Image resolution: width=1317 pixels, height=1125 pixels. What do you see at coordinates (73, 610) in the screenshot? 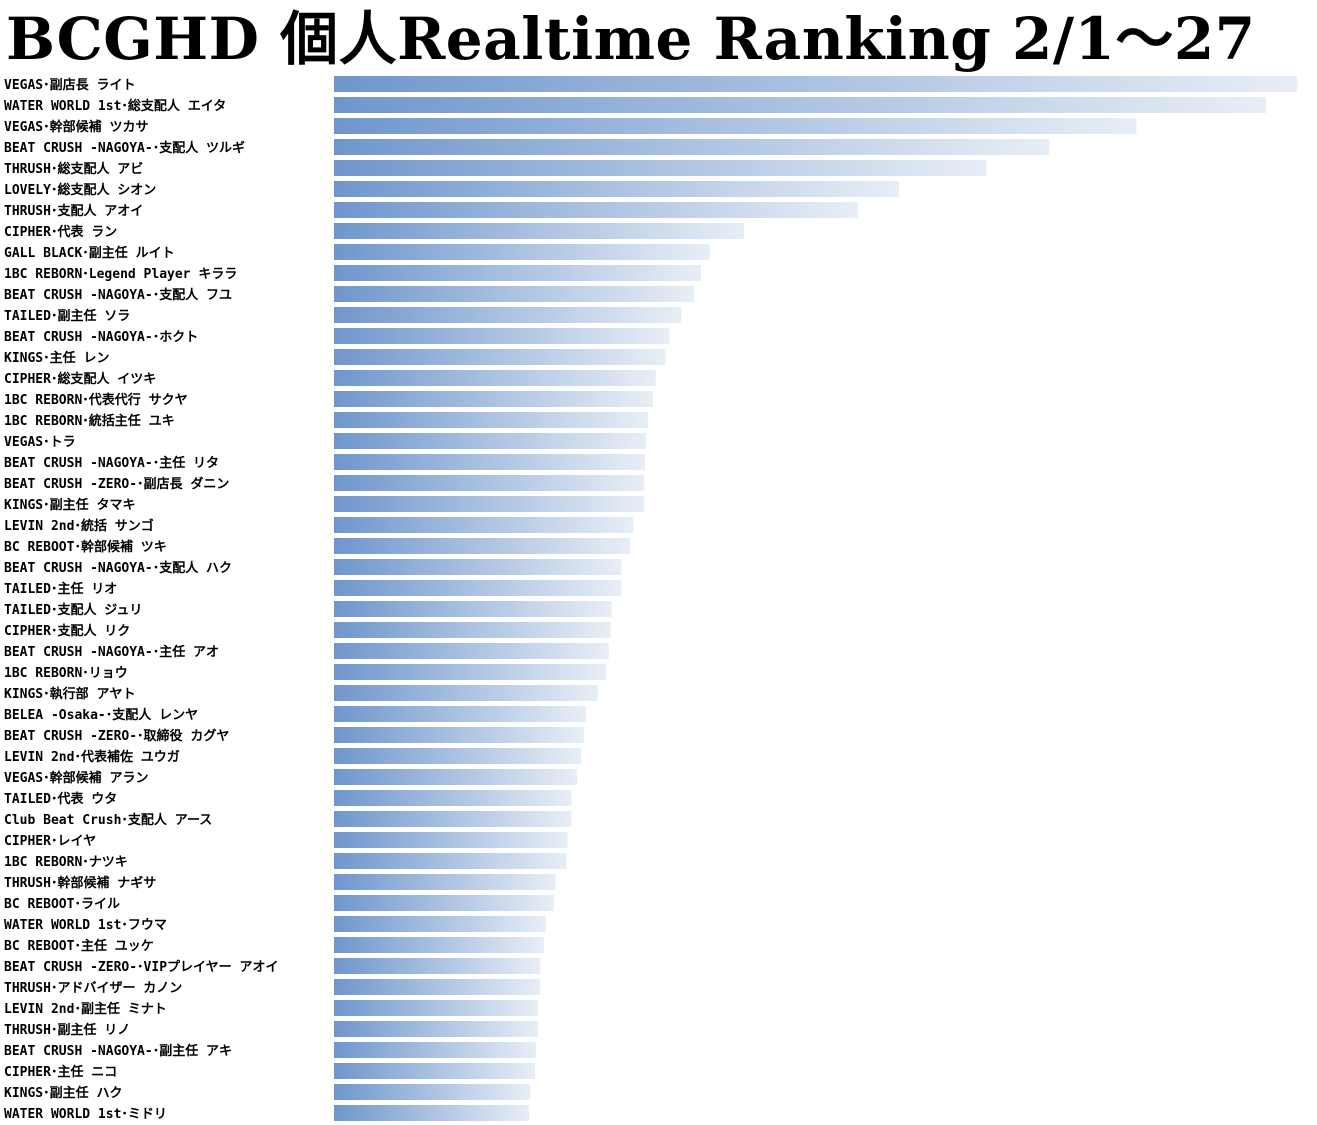
I see `category-label: TAILED･支配人 ジュリ` at bounding box center [73, 610].